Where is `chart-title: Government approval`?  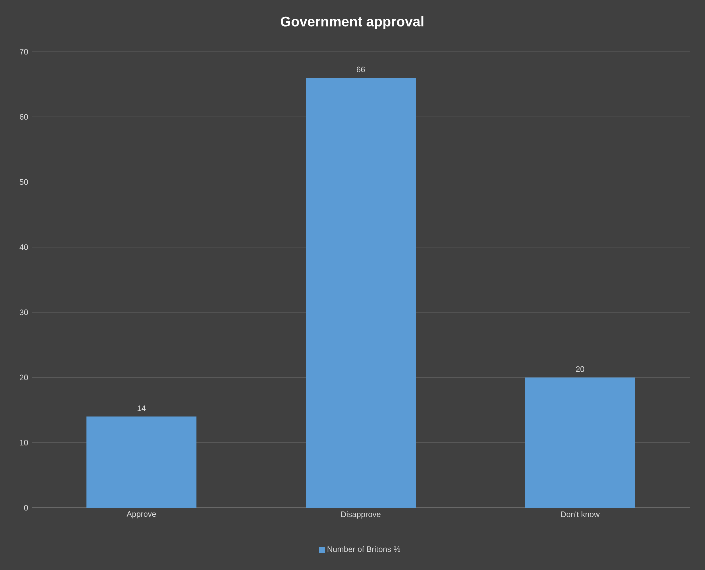 chart-title: Government approval is located at coordinates (352, 23).